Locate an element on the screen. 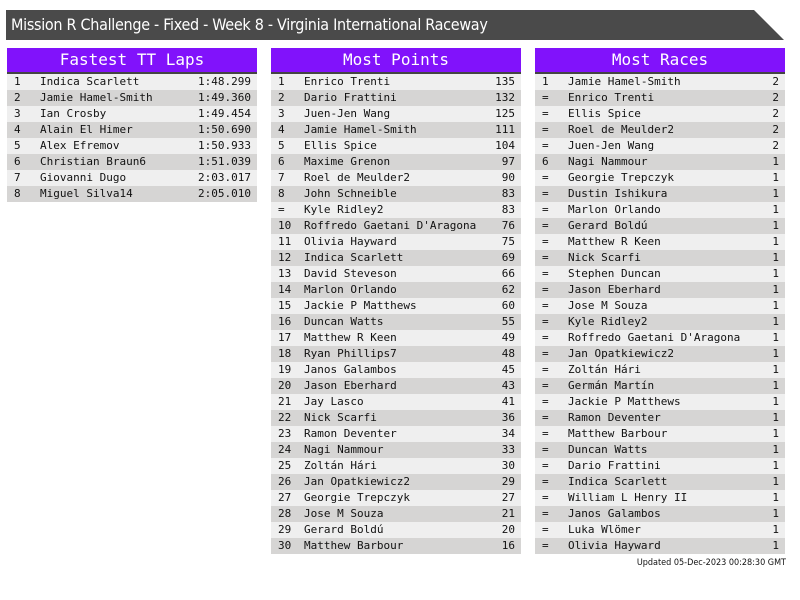  driver-name: Juen-Jen Wang is located at coordinates (347, 113).